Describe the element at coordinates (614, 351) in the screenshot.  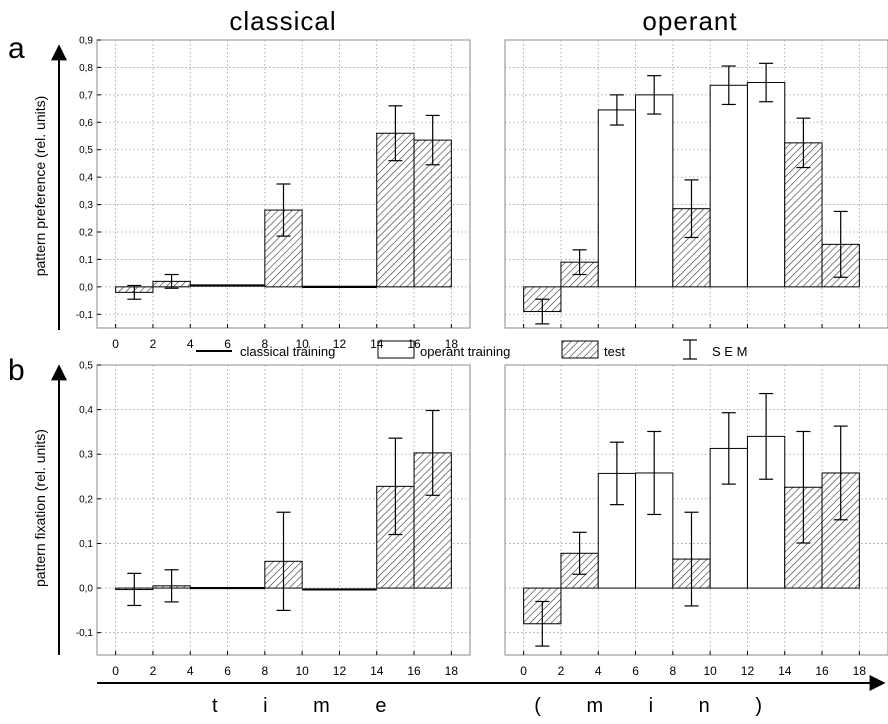
I see `legend-test-label: test` at that location.